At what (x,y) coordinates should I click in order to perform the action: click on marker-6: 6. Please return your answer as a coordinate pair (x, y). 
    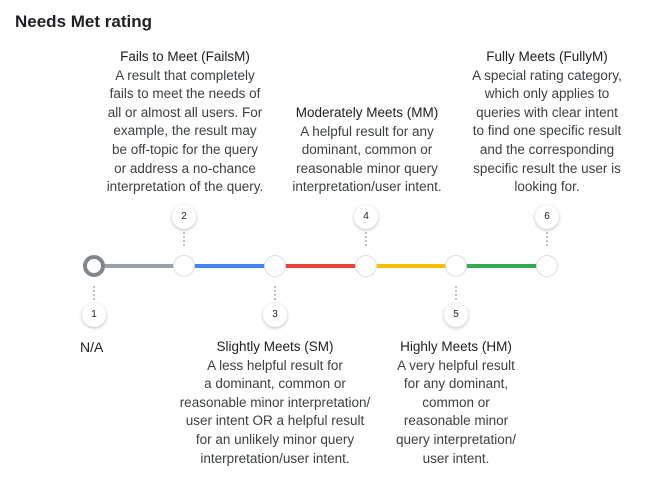
    Looking at the image, I should click on (547, 217).